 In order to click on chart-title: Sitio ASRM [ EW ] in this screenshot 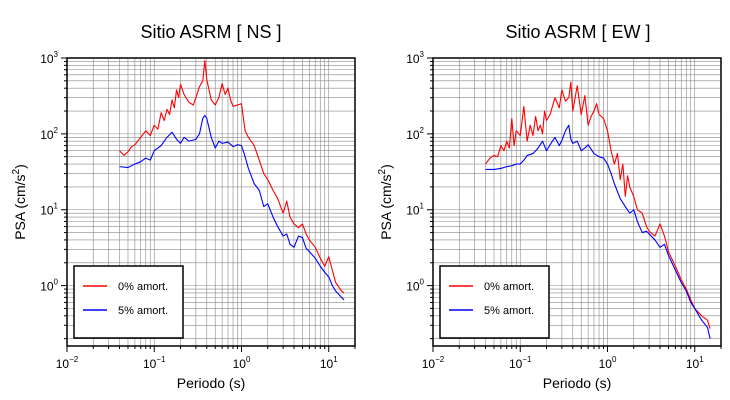, I will do `click(577, 32)`.